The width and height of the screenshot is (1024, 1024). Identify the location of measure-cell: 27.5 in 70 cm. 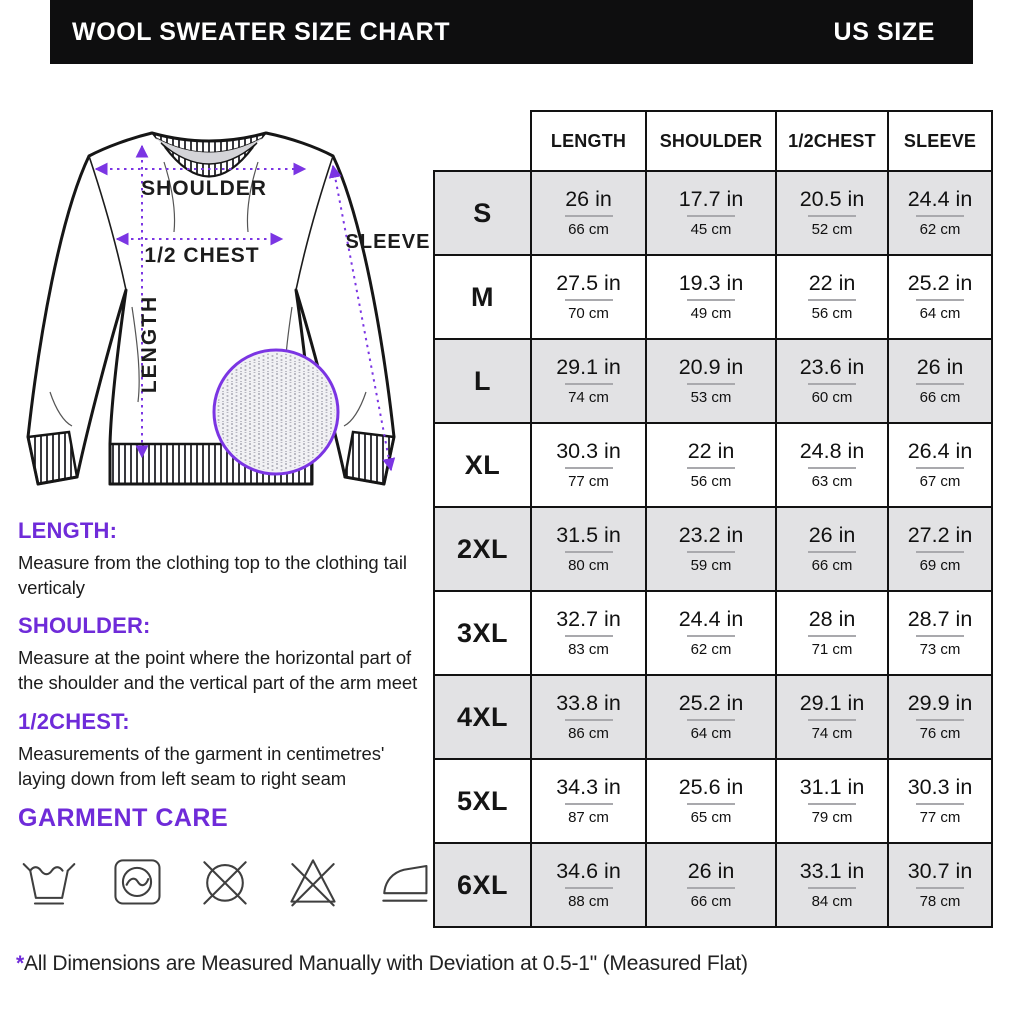
(588, 297).